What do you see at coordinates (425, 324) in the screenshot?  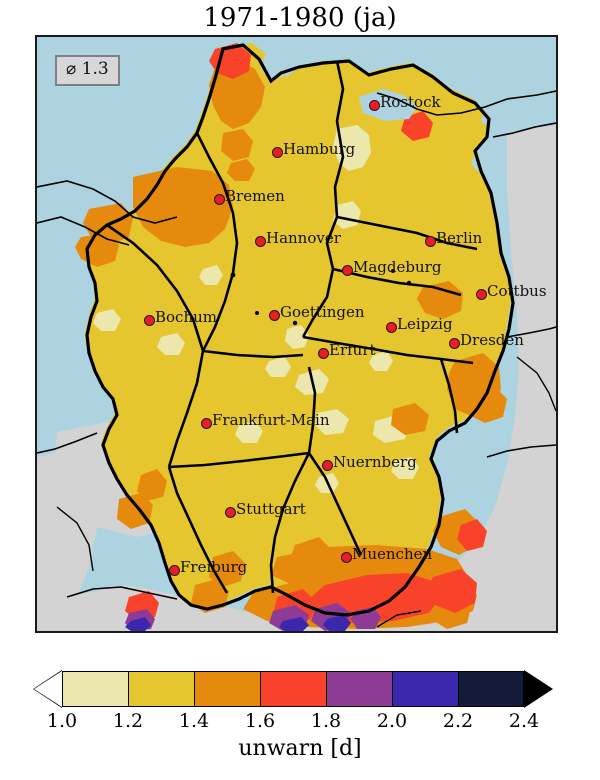 I see `city-label: Leipzig` at bounding box center [425, 324].